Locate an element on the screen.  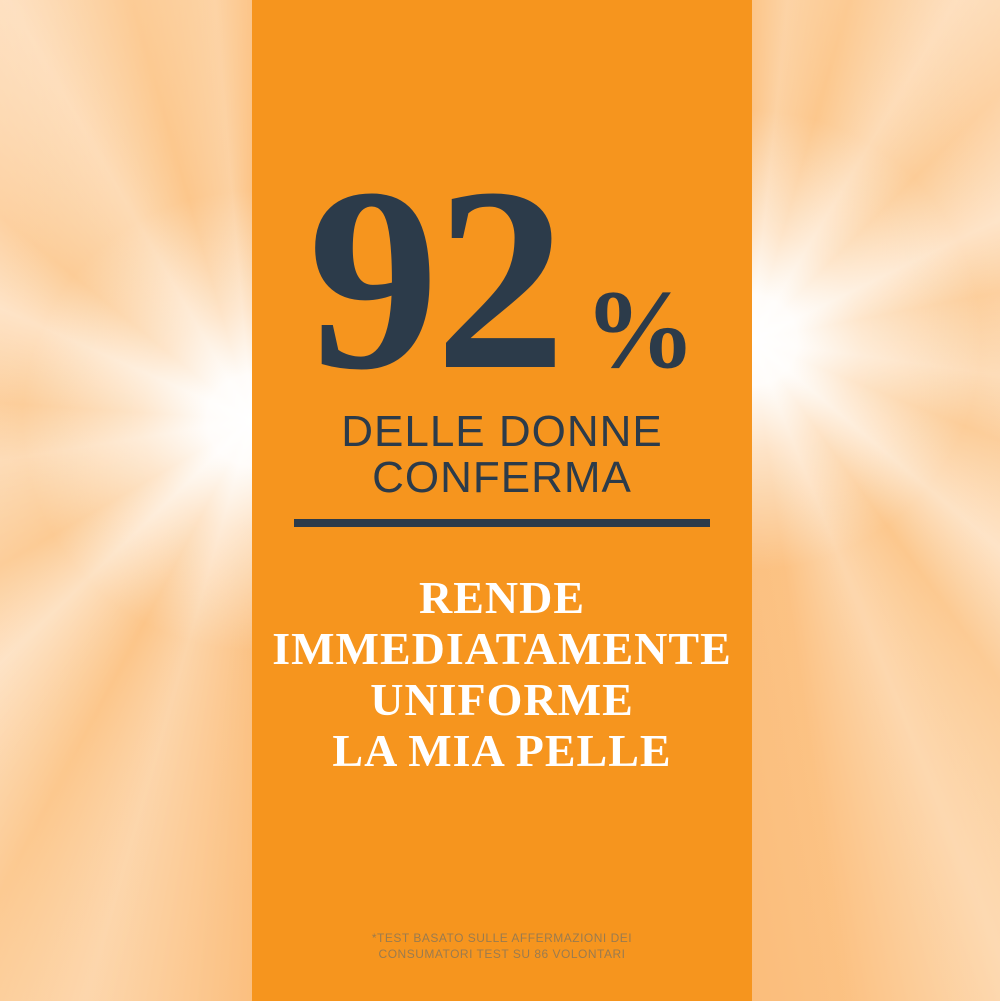
stat-subtitle: DELLE DONNE CONFERMA is located at coordinates (502, 455).